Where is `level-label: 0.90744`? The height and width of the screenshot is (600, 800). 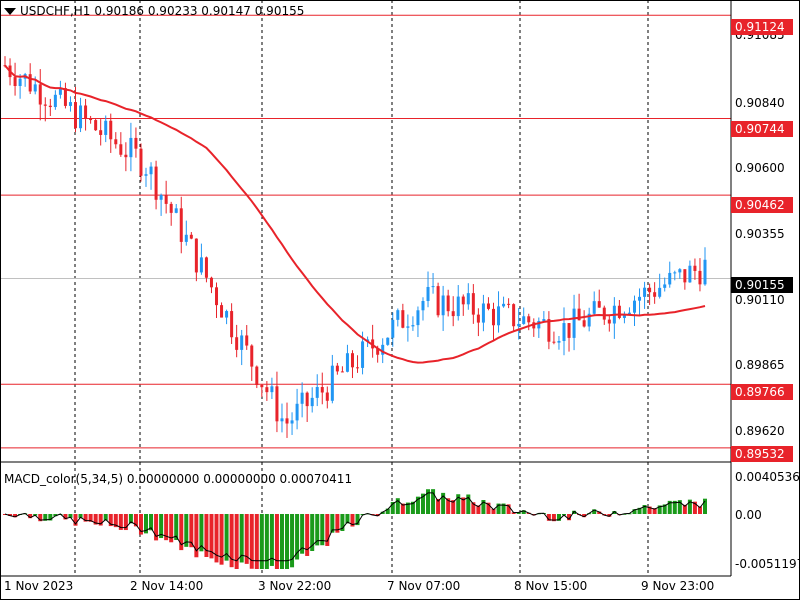
level-label: 0.90744 is located at coordinates (762, 129).